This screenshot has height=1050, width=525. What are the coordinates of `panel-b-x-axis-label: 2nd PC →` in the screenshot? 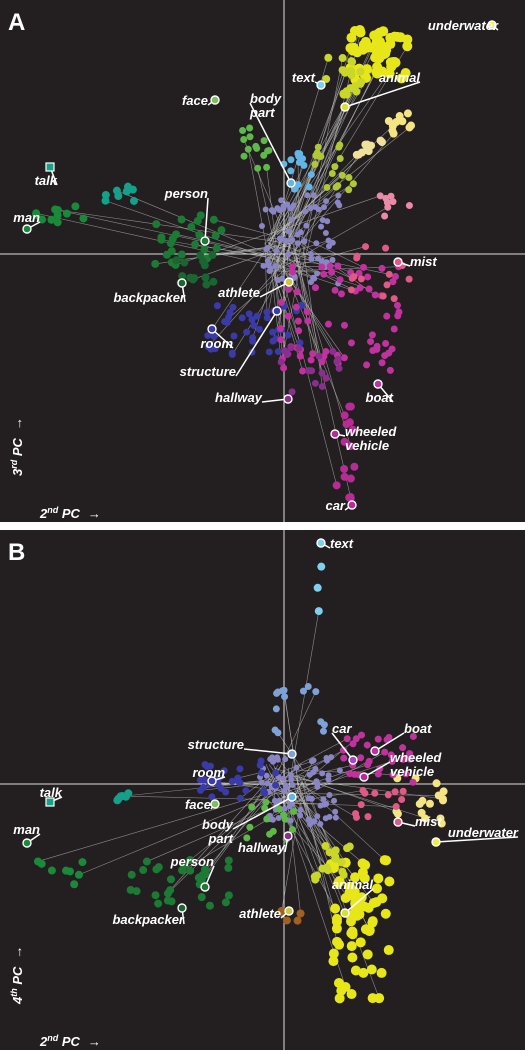 It's located at (70, 1041).